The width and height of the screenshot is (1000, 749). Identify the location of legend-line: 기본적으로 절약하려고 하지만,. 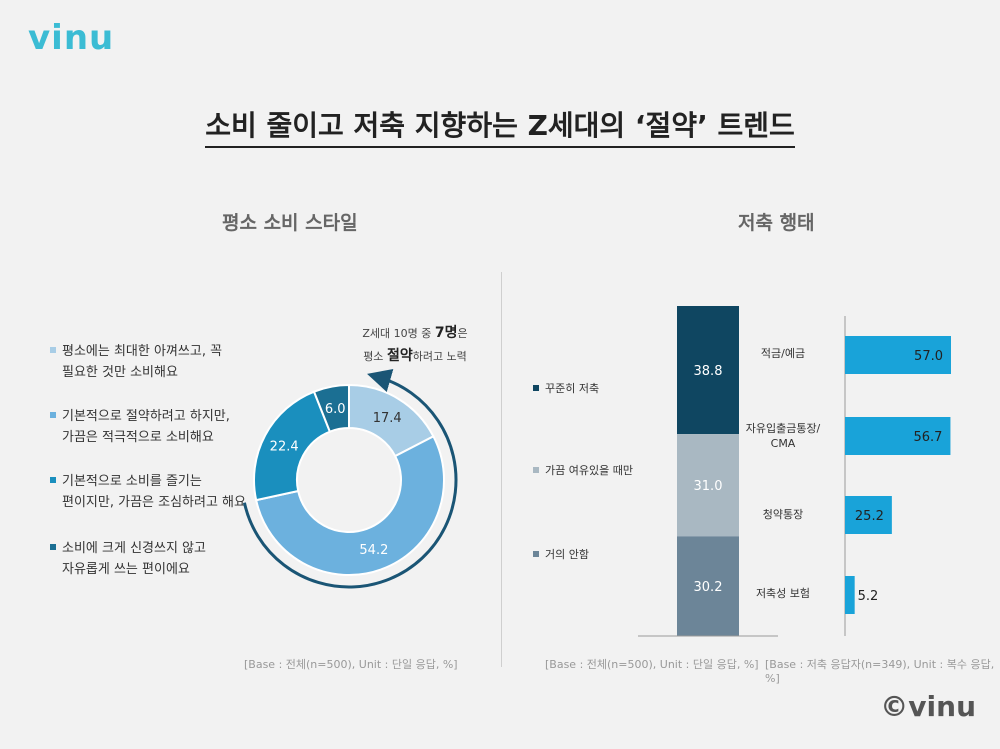
(146, 416).